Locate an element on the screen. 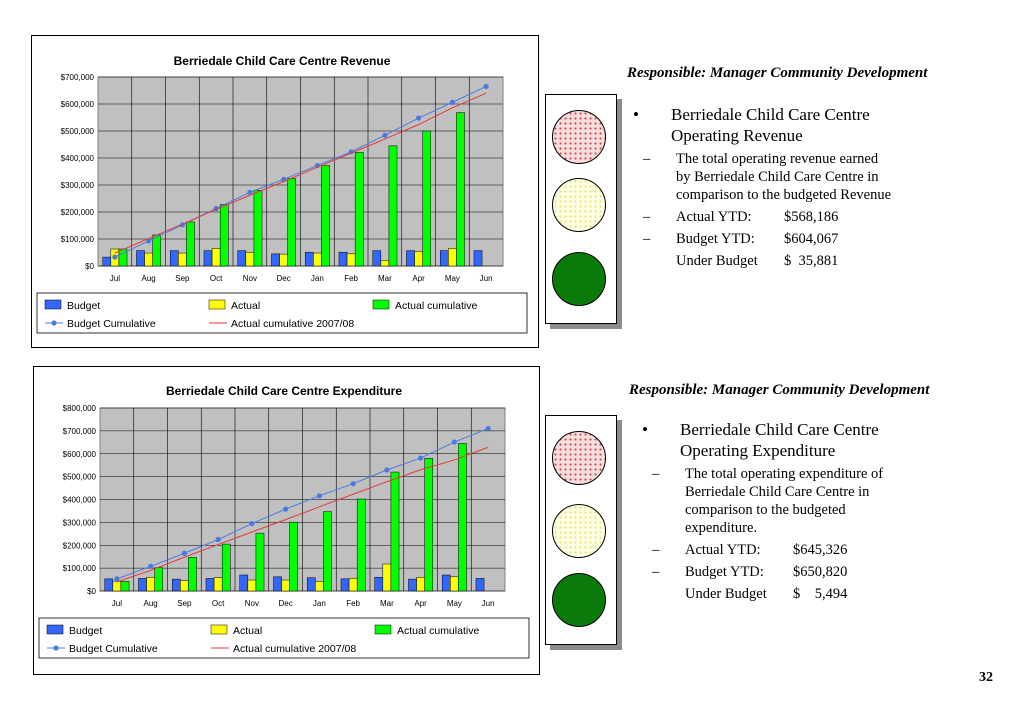 The image size is (1023, 708). budget-ytd-value: $604,067 is located at coordinates (811, 239).